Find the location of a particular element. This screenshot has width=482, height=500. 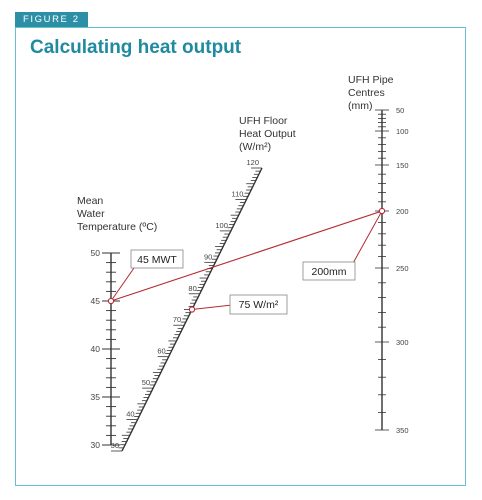

figure-title: Calculating heat output is located at coordinates (136, 47).